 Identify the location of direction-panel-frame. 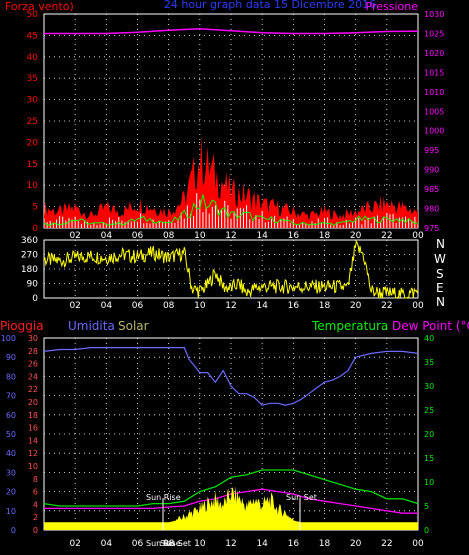
(231, 269).